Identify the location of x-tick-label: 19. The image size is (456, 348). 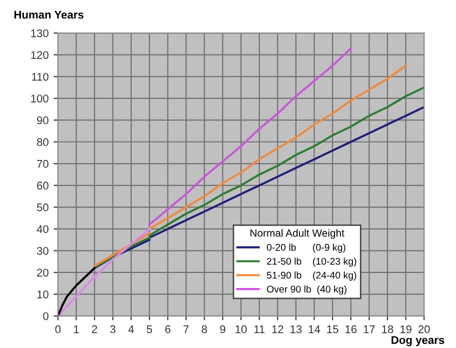
(406, 329).